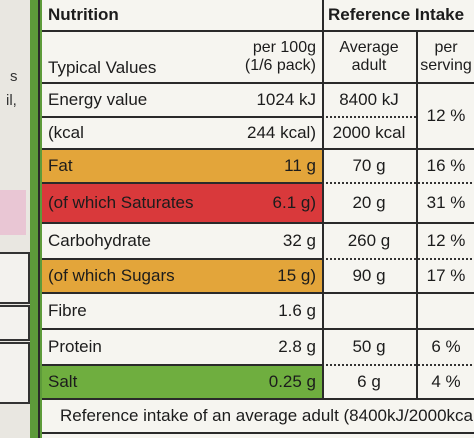  What do you see at coordinates (369, 240) in the screenshot?
I see `adult-value: 260 g` at bounding box center [369, 240].